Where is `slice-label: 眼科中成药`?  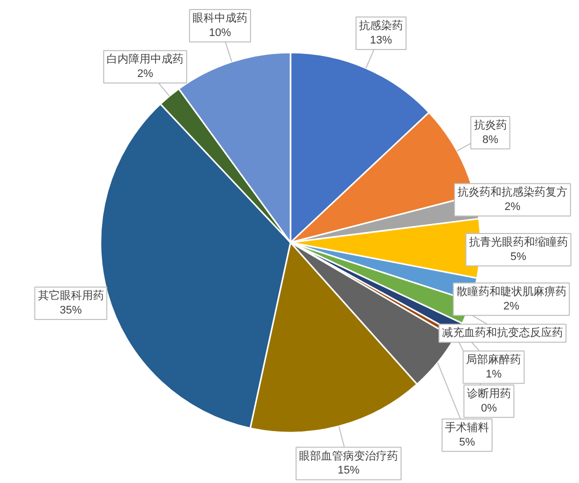 slice-label: 眼科中成药 is located at coordinates (220, 17).